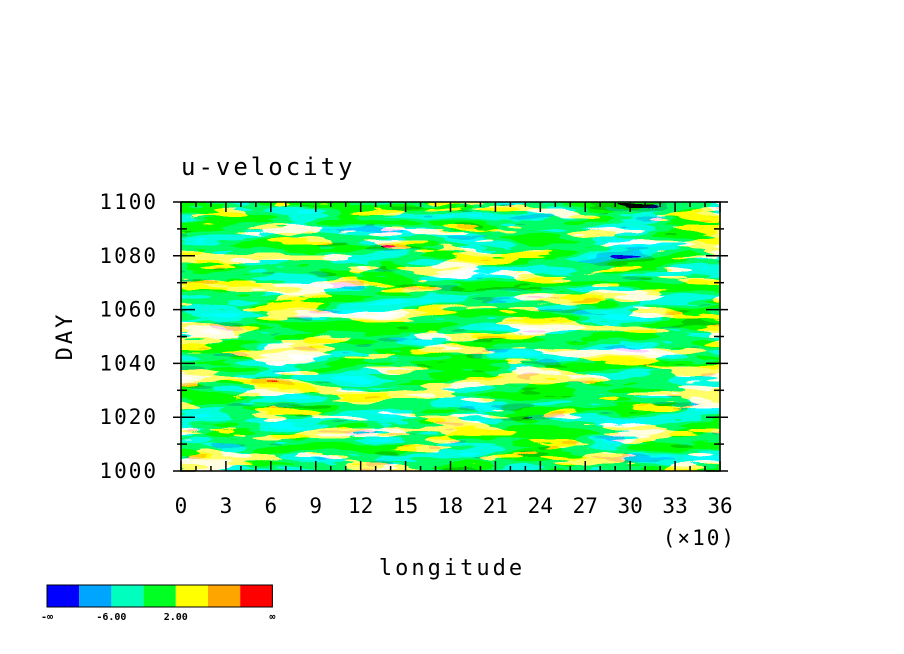  What do you see at coordinates (405, 506) in the screenshot?
I see `x-tick-label: 15` at bounding box center [405, 506].